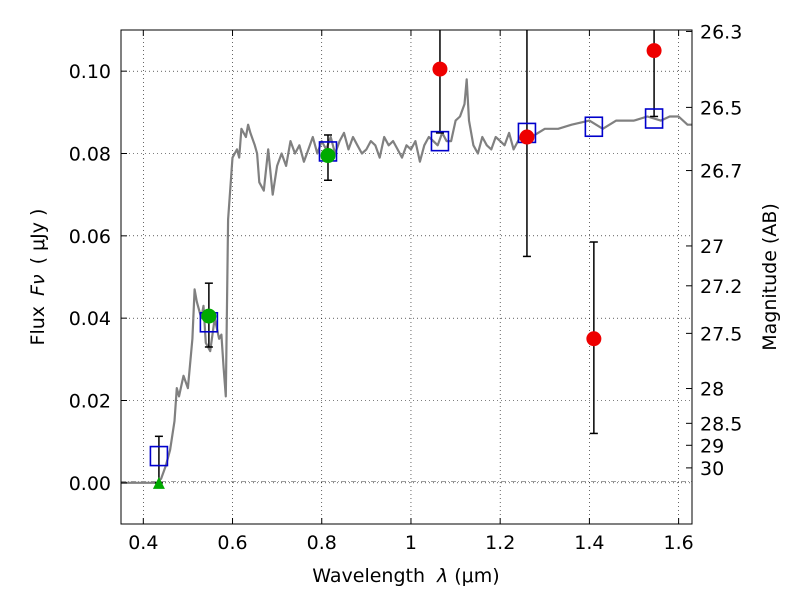 Image resolution: width=800 pixels, height=600 pixels. What do you see at coordinates (712, 247) in the screenshot?
I see `magnitude-tick-label: 27` at bounding box center [712, 247].